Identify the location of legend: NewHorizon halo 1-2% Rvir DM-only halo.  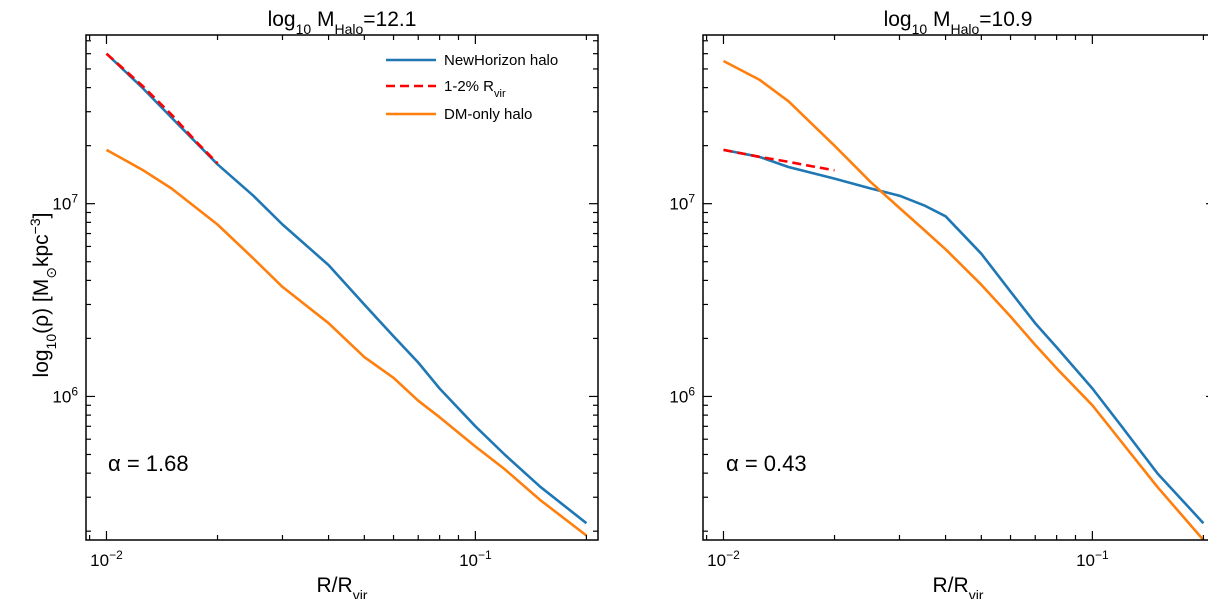
(472, 87).